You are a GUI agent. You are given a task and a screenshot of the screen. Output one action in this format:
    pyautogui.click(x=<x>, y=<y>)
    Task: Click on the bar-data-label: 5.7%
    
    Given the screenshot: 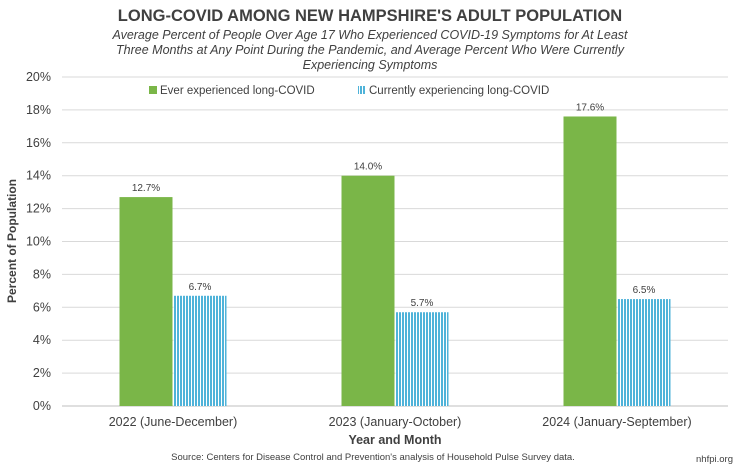 What is the action you would take?
    pyautogui.click(x=422, y=303)
    